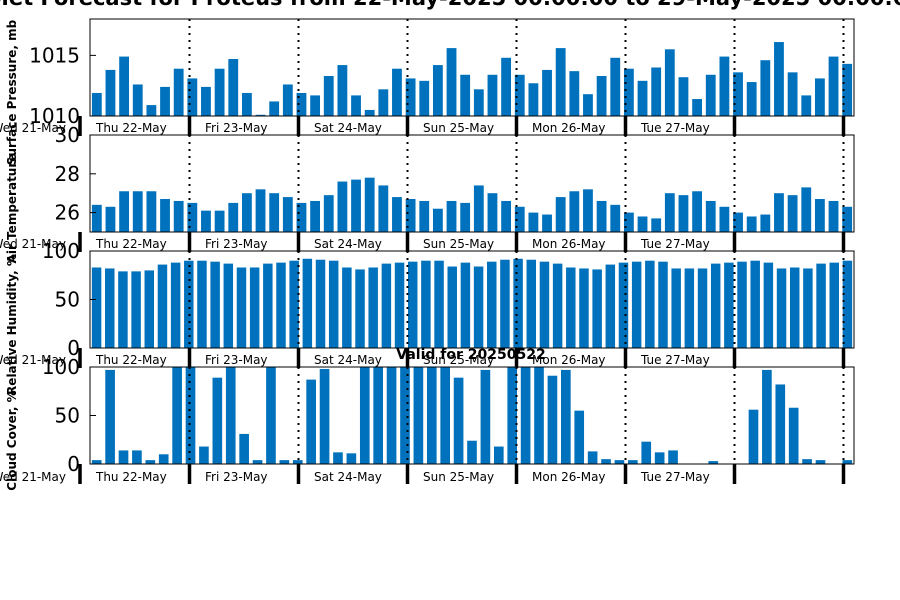 The image size is (900, 600). What do you see at coordinates (470, 355) in the screenshot?
I see `chart-subtitle: Valid for 20250522` at bounding box center [470, 355].